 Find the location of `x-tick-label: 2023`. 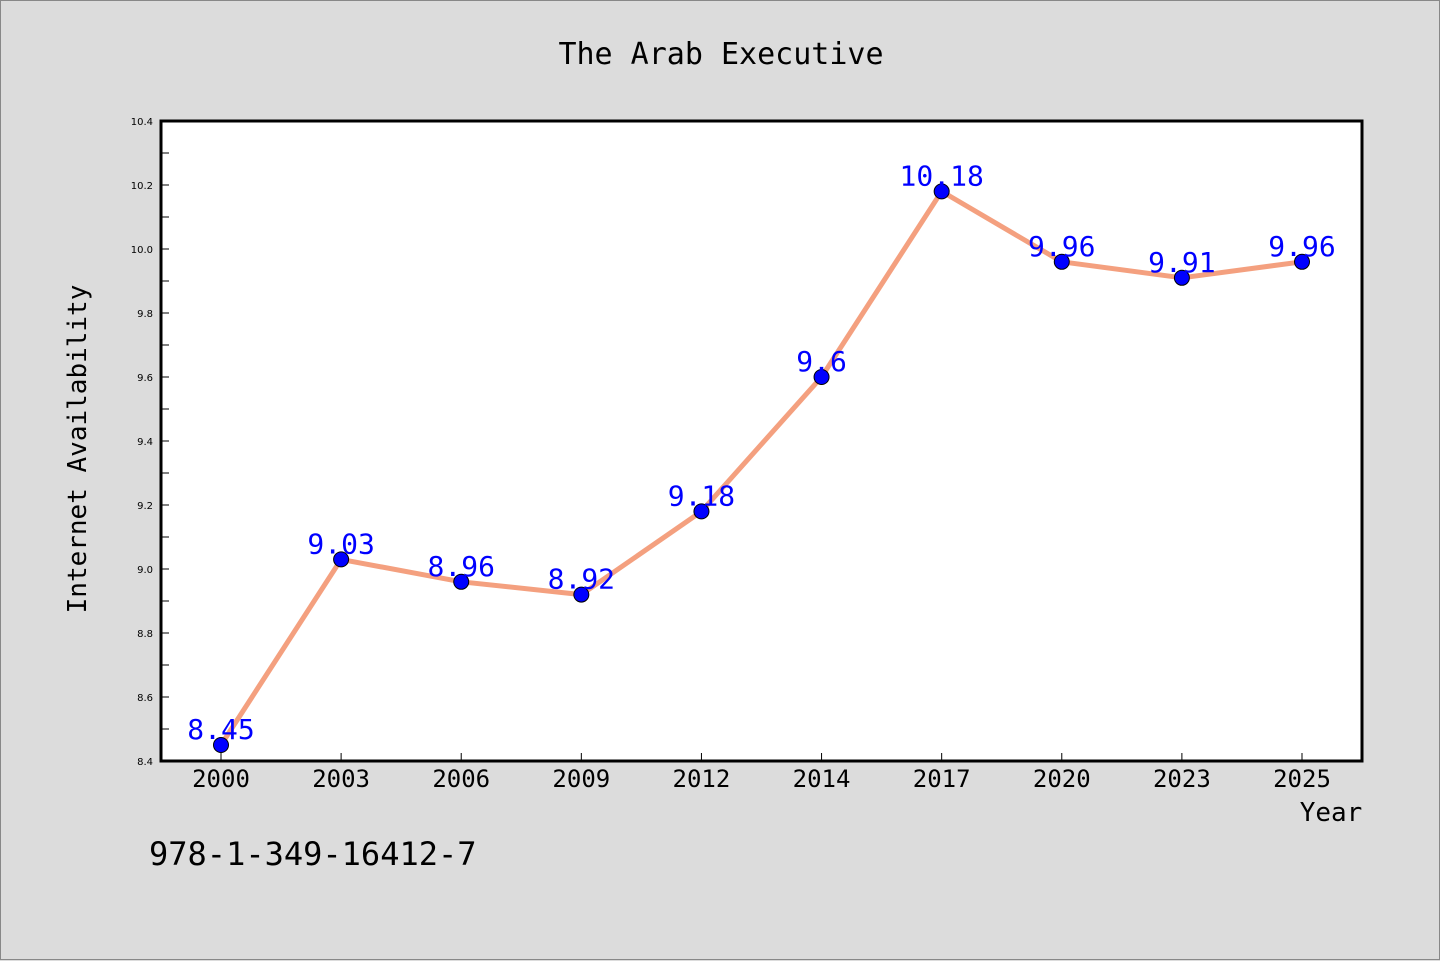

x-tick-label: 2023 is located at coordinates (1182, 779).